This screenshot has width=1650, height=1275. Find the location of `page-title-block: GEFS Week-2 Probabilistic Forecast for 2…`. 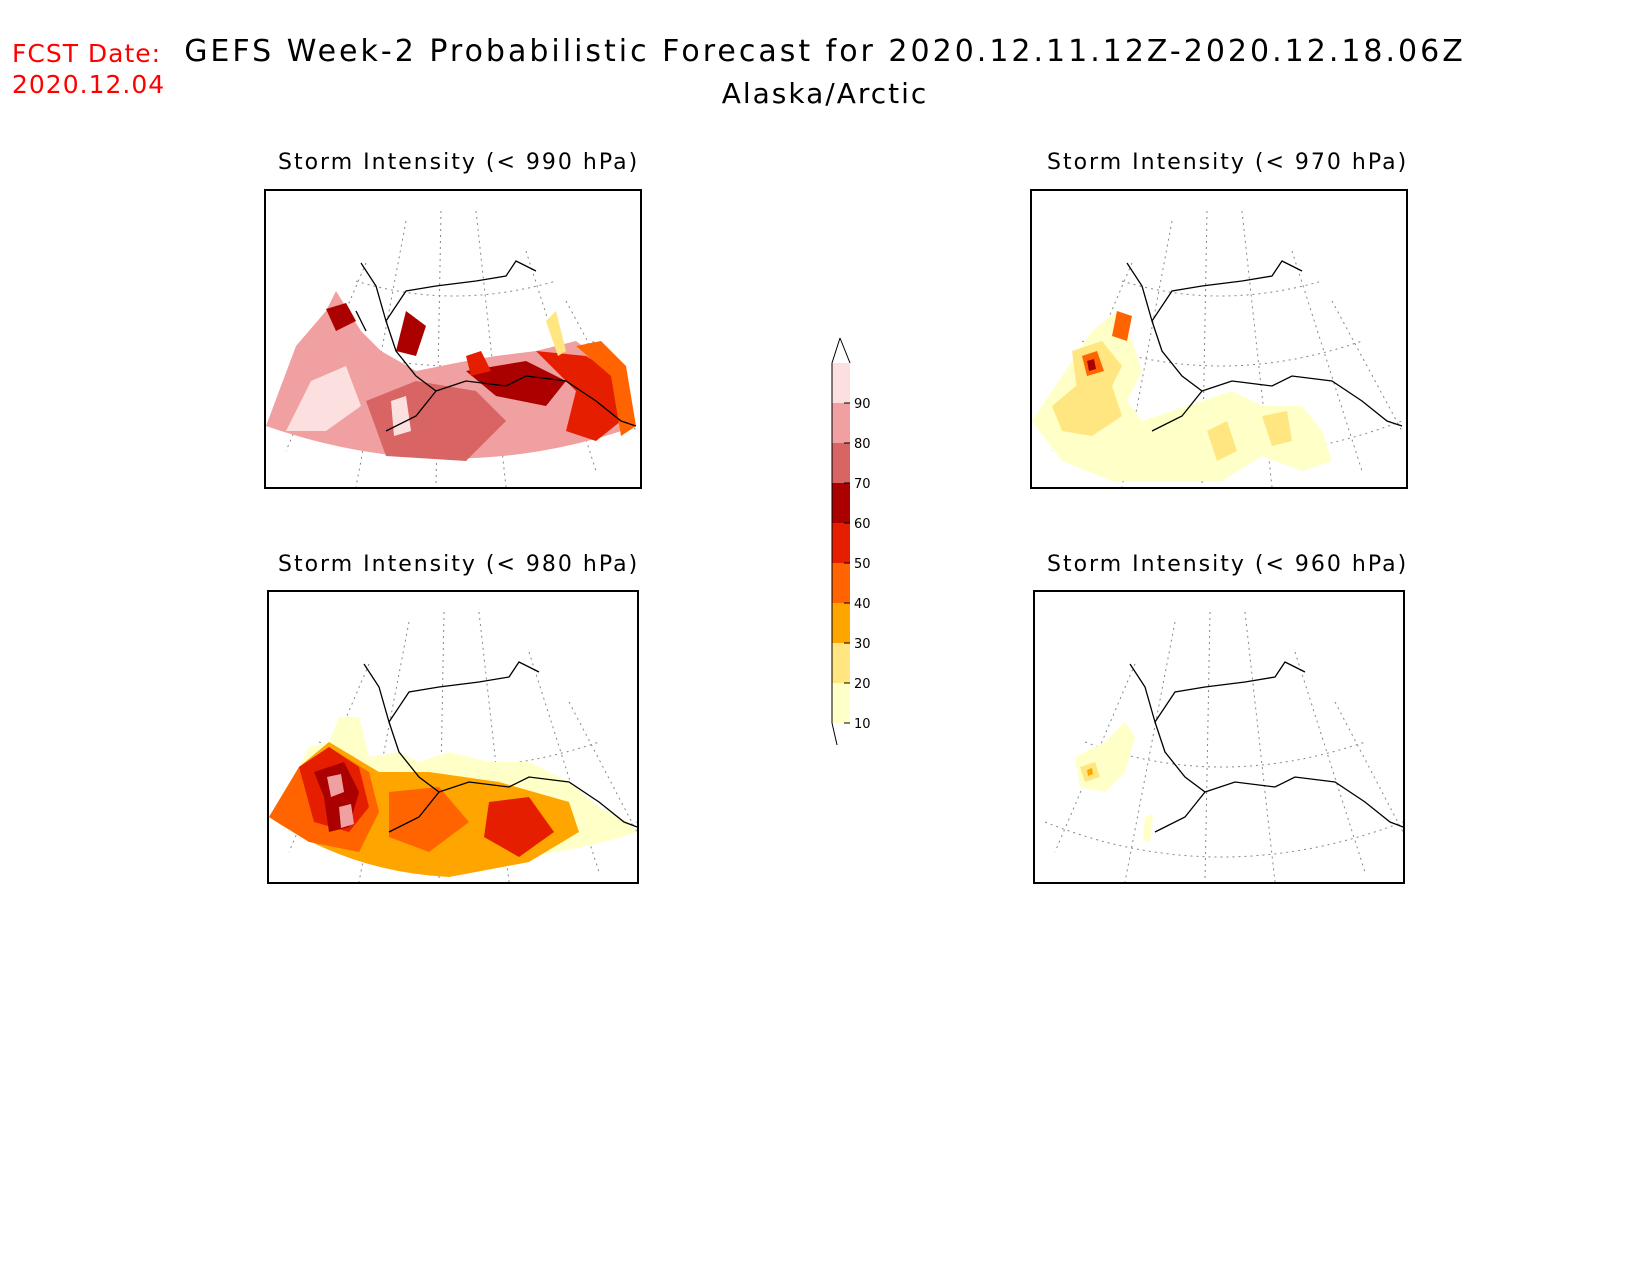

page-title-block: GEFS Week-2 Probabilistic Forecast for 2… is located at coordinates (825, 72).